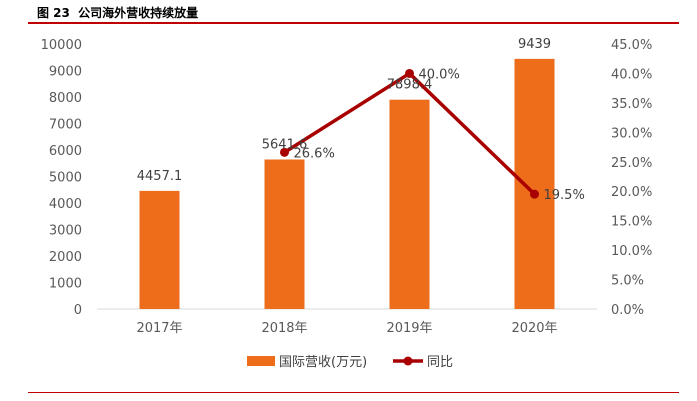  What do you see at coordinates (65, 284) in the screenshot?
I see `y-left-tick-label: 1000` at bounding box center [65, 284].